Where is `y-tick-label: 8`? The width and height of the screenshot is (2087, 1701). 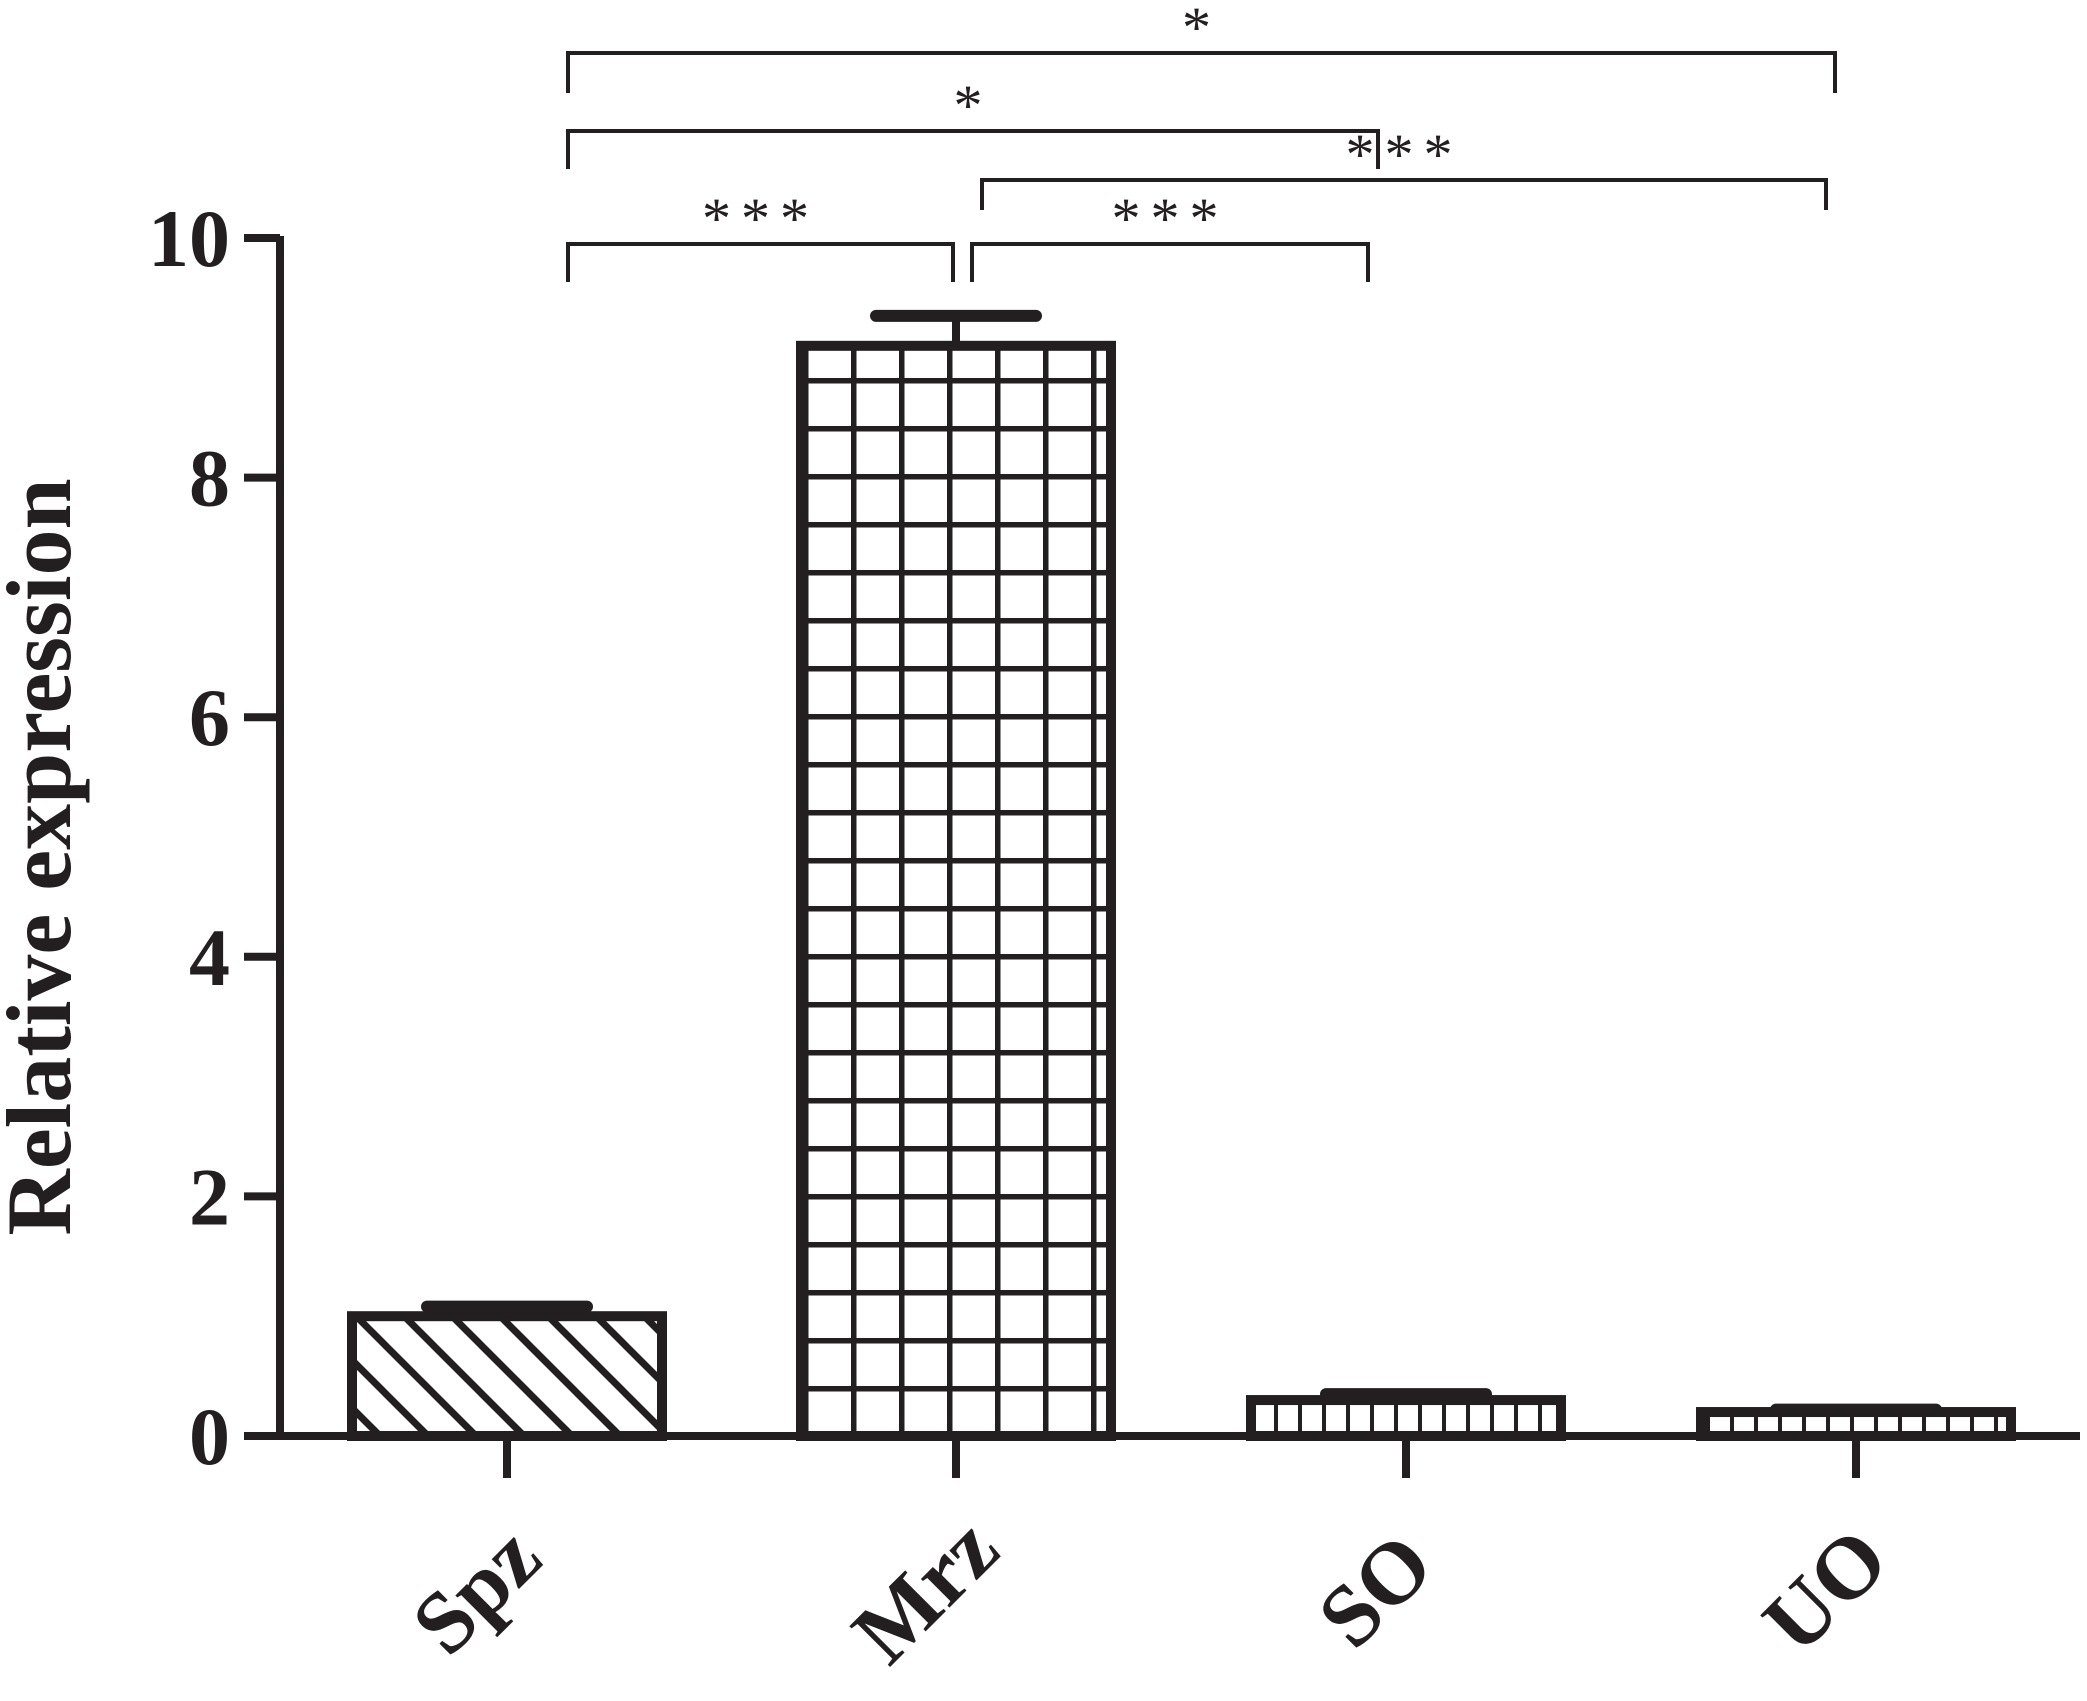 y-tick-label: 8 is located at coordinates (209, 478).